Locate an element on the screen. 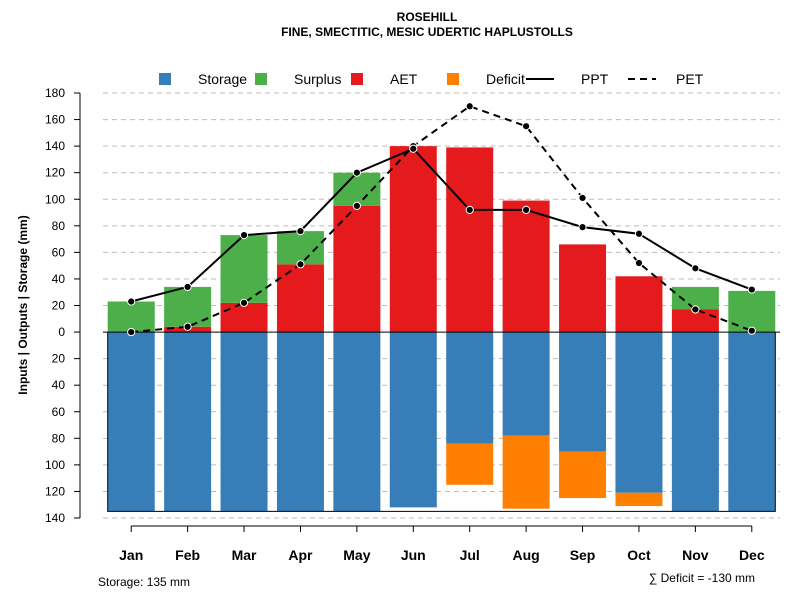  legend-surplus-label: Surplus is located at coordinates (317, 79).